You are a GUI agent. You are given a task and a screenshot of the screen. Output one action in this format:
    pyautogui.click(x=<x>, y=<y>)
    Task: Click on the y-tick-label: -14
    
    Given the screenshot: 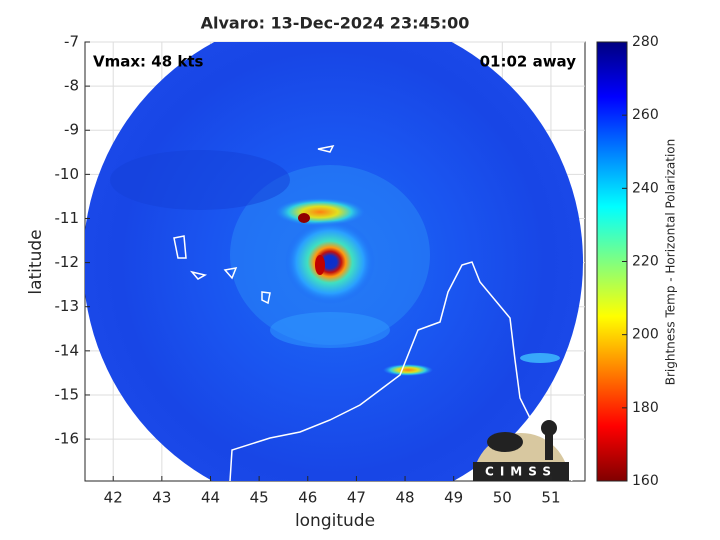 What is the action you would take?
    pyautogui.click(x=67, y=350)
    